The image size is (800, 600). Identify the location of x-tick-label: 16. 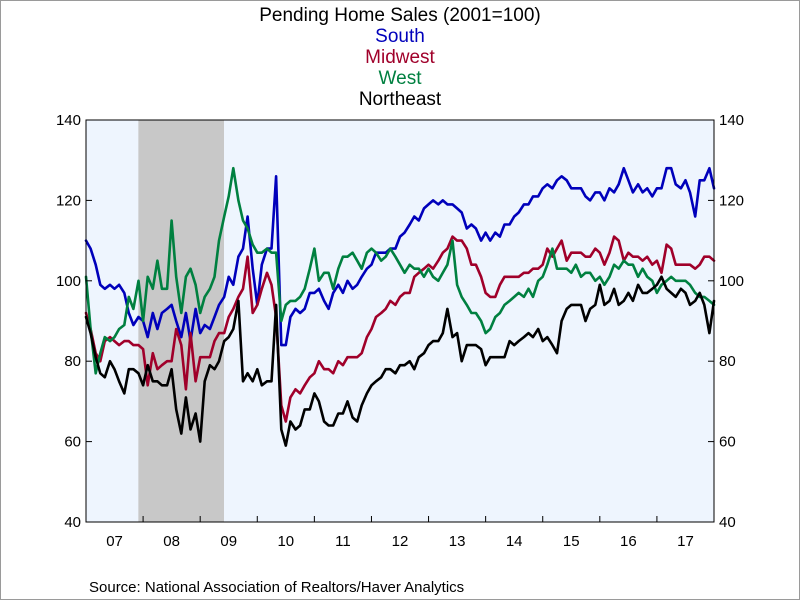
(628, 541).